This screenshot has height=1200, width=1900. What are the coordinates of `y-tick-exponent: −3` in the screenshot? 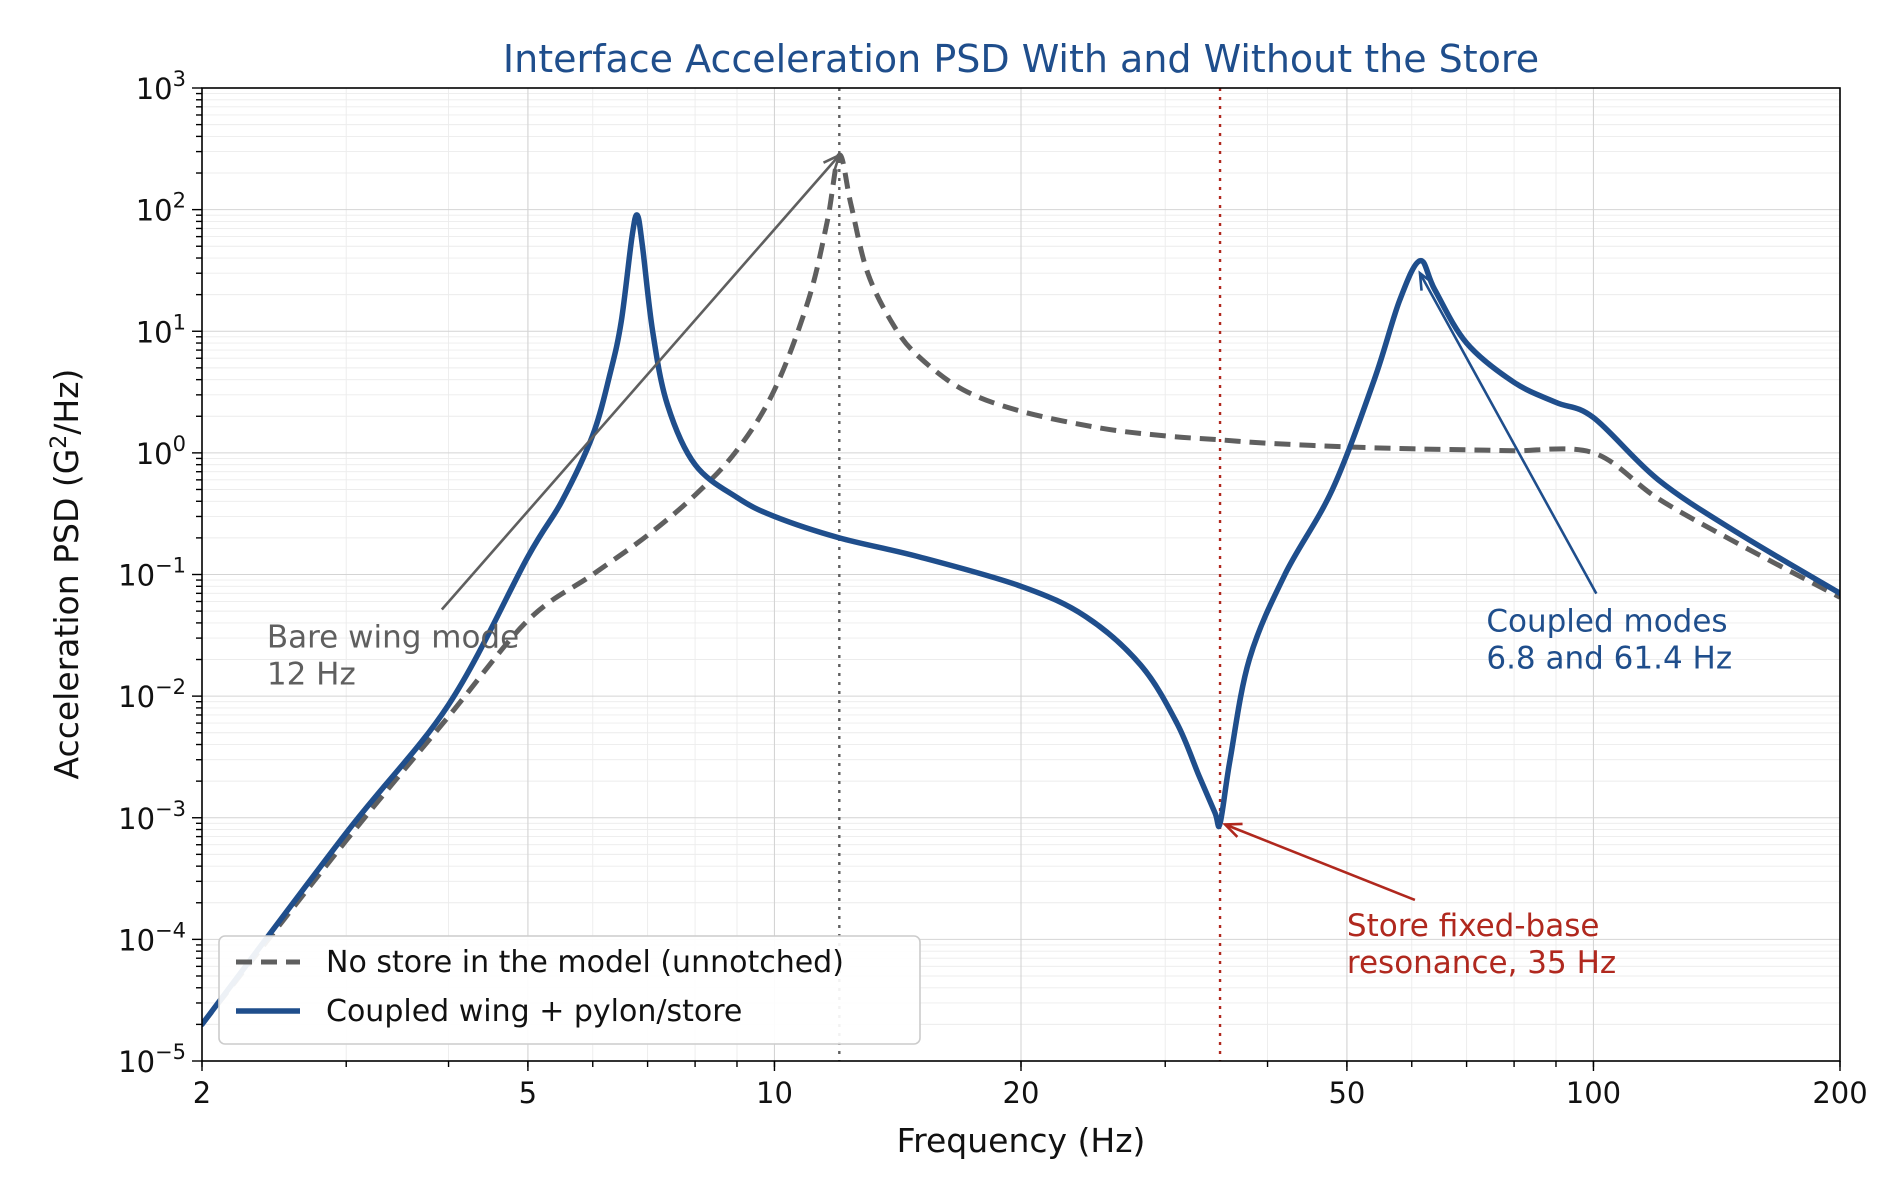 It's located at (170, 809).